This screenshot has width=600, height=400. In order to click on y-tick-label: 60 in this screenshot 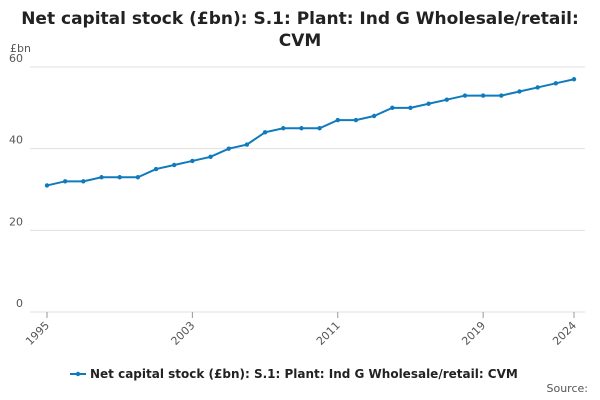, I will do `click(16, 58)`.